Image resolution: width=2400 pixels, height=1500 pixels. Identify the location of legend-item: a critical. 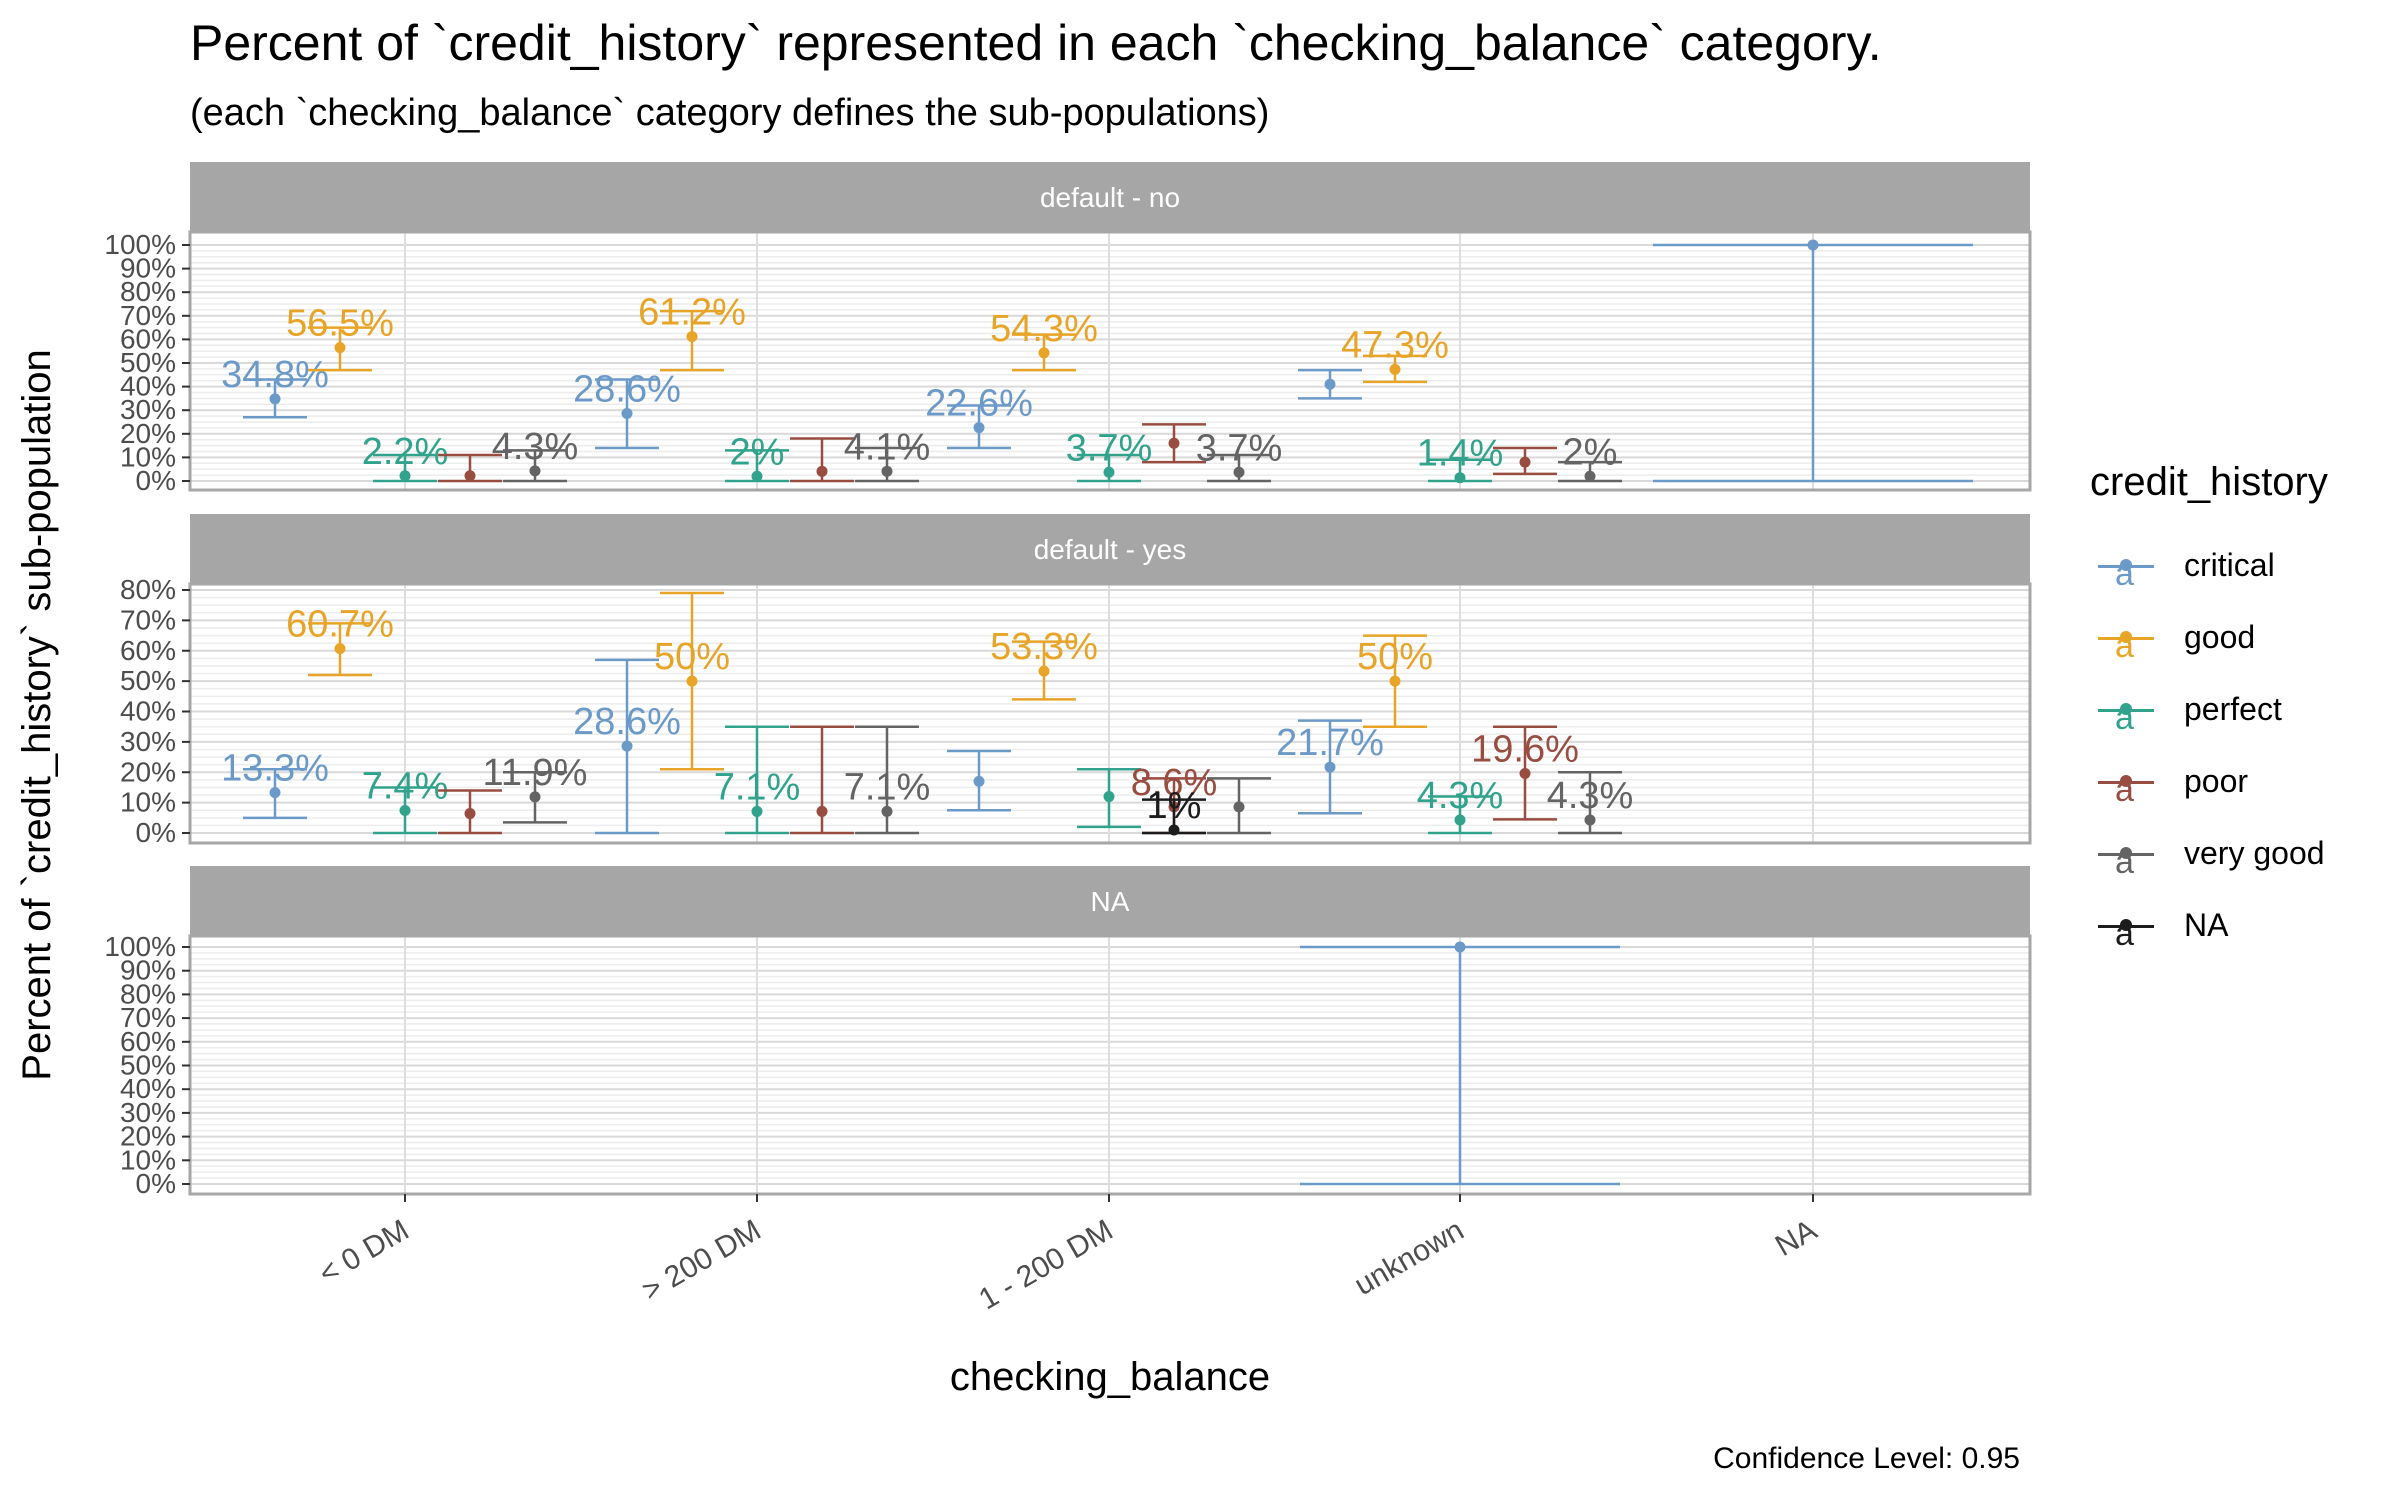
(2209, 565).